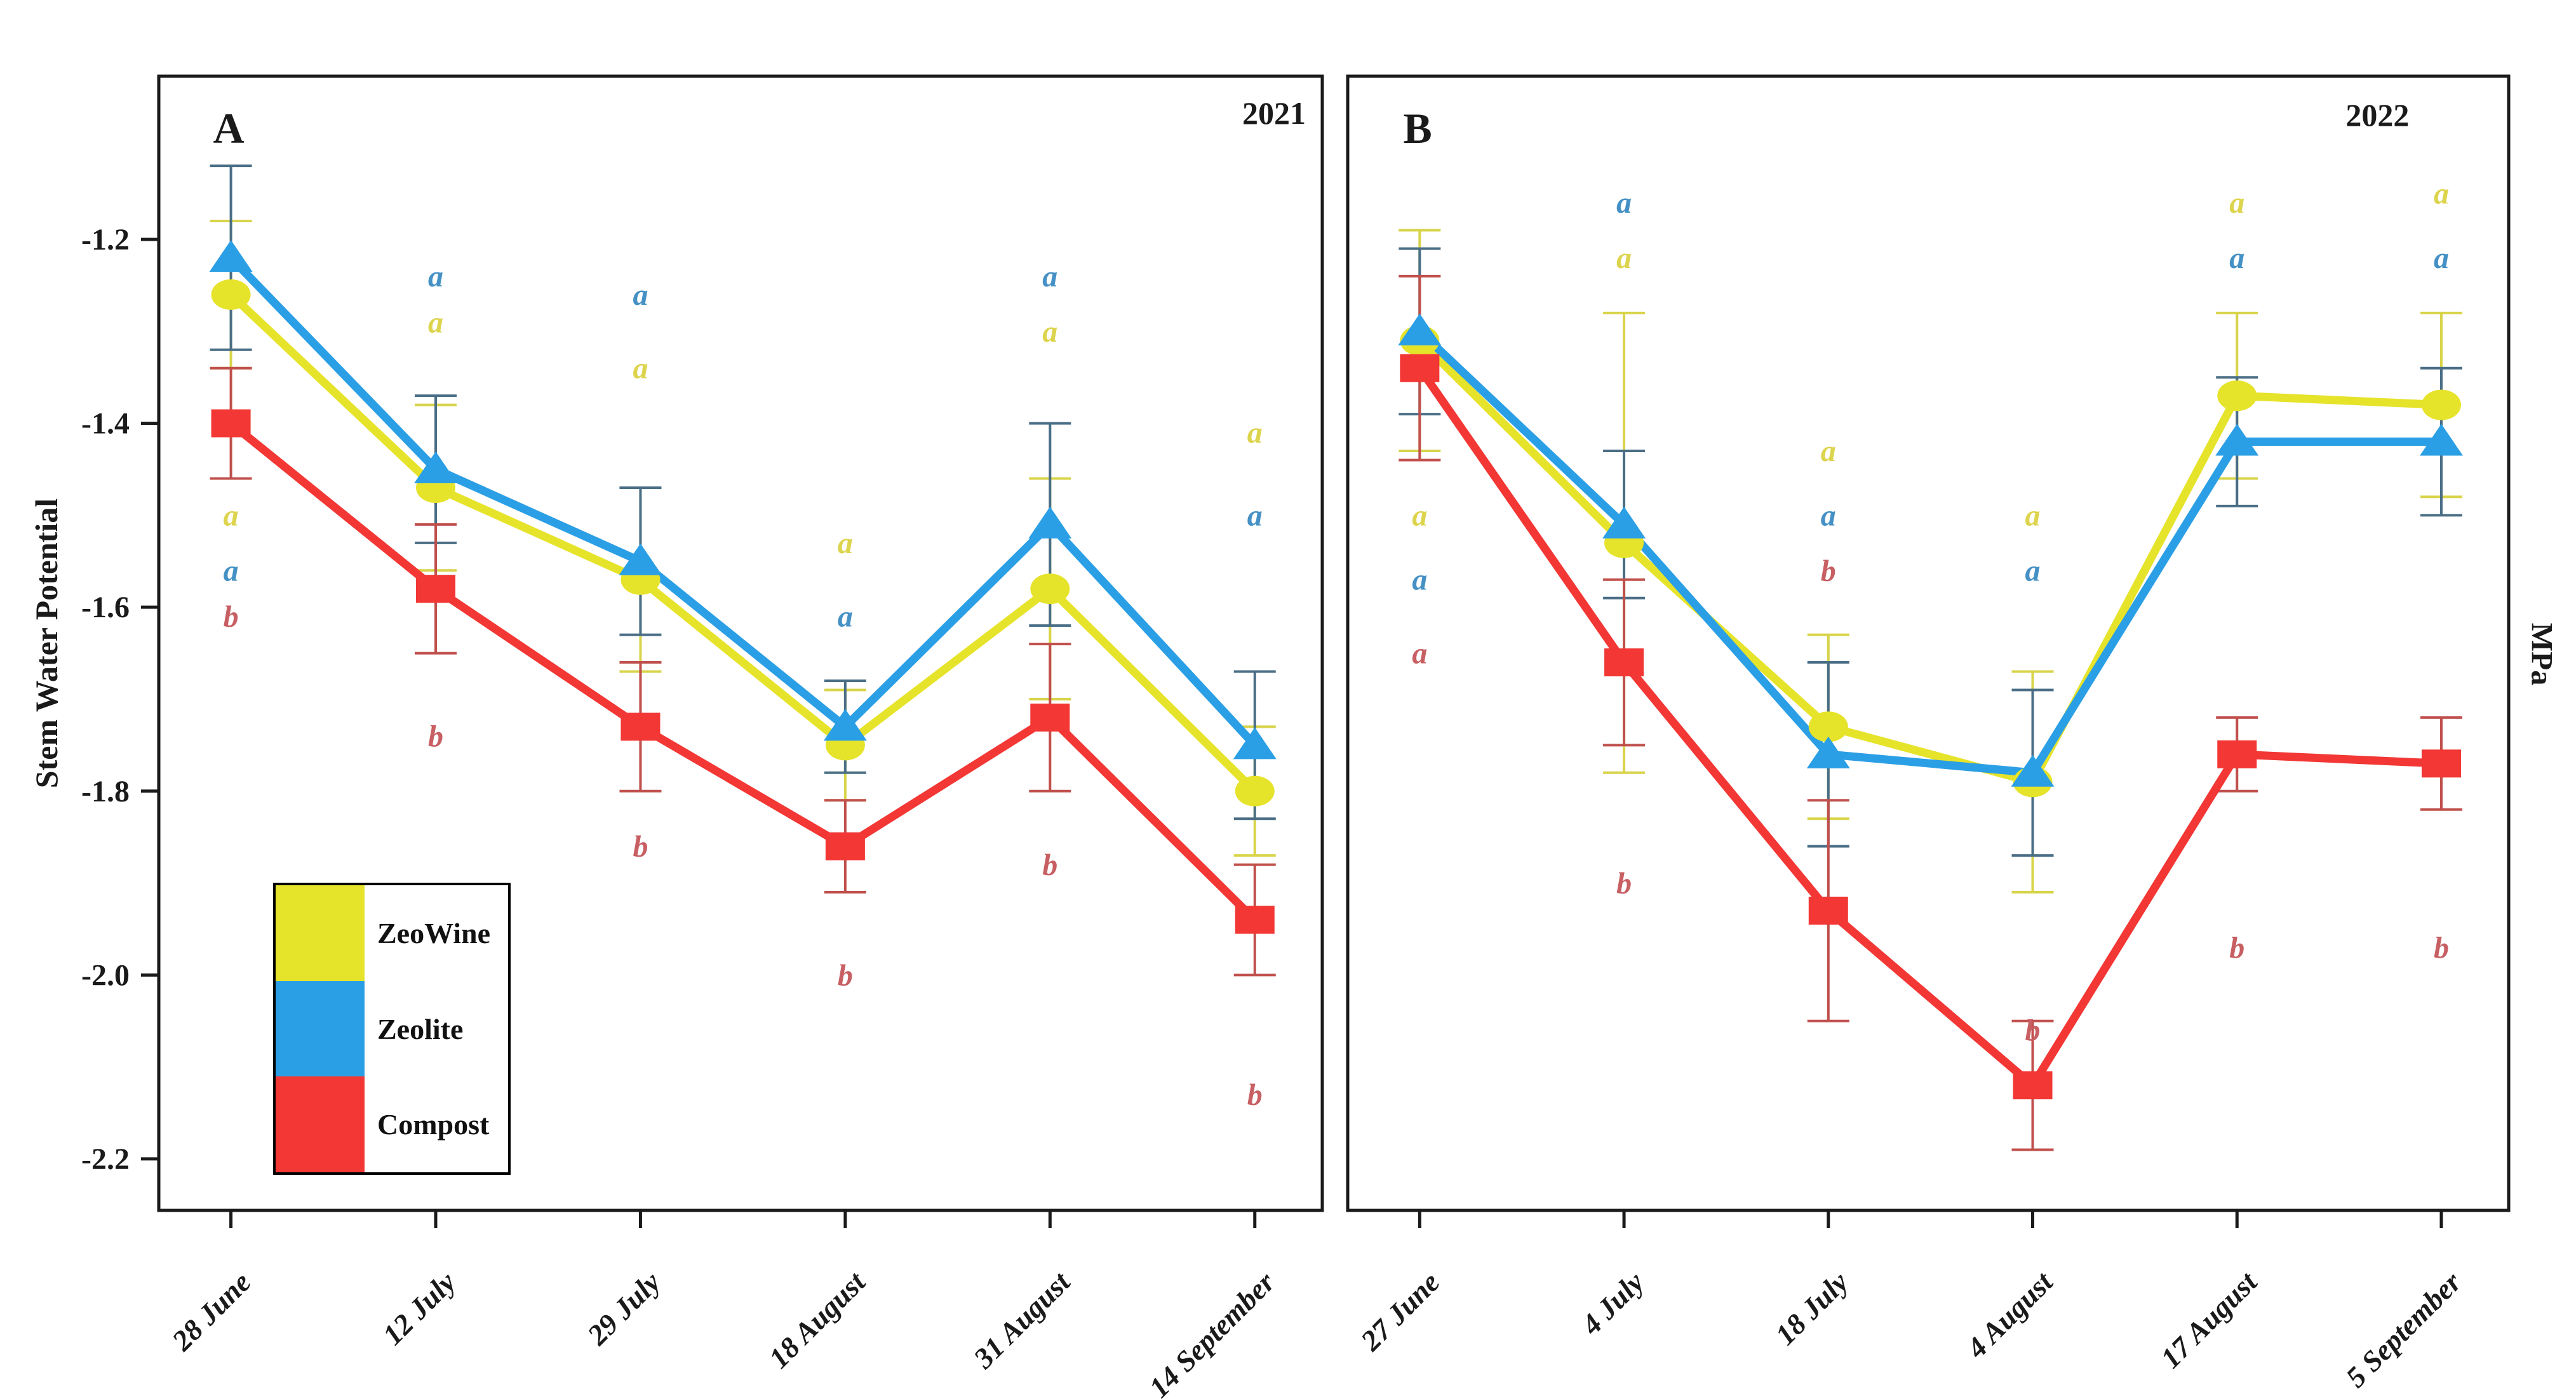 The image size is (2576, 1399). What do you see at coordinates (1022, 1320) in the screenshot?
I see `x-tick-label: 31 August` at bounding box center [1022, 1320].